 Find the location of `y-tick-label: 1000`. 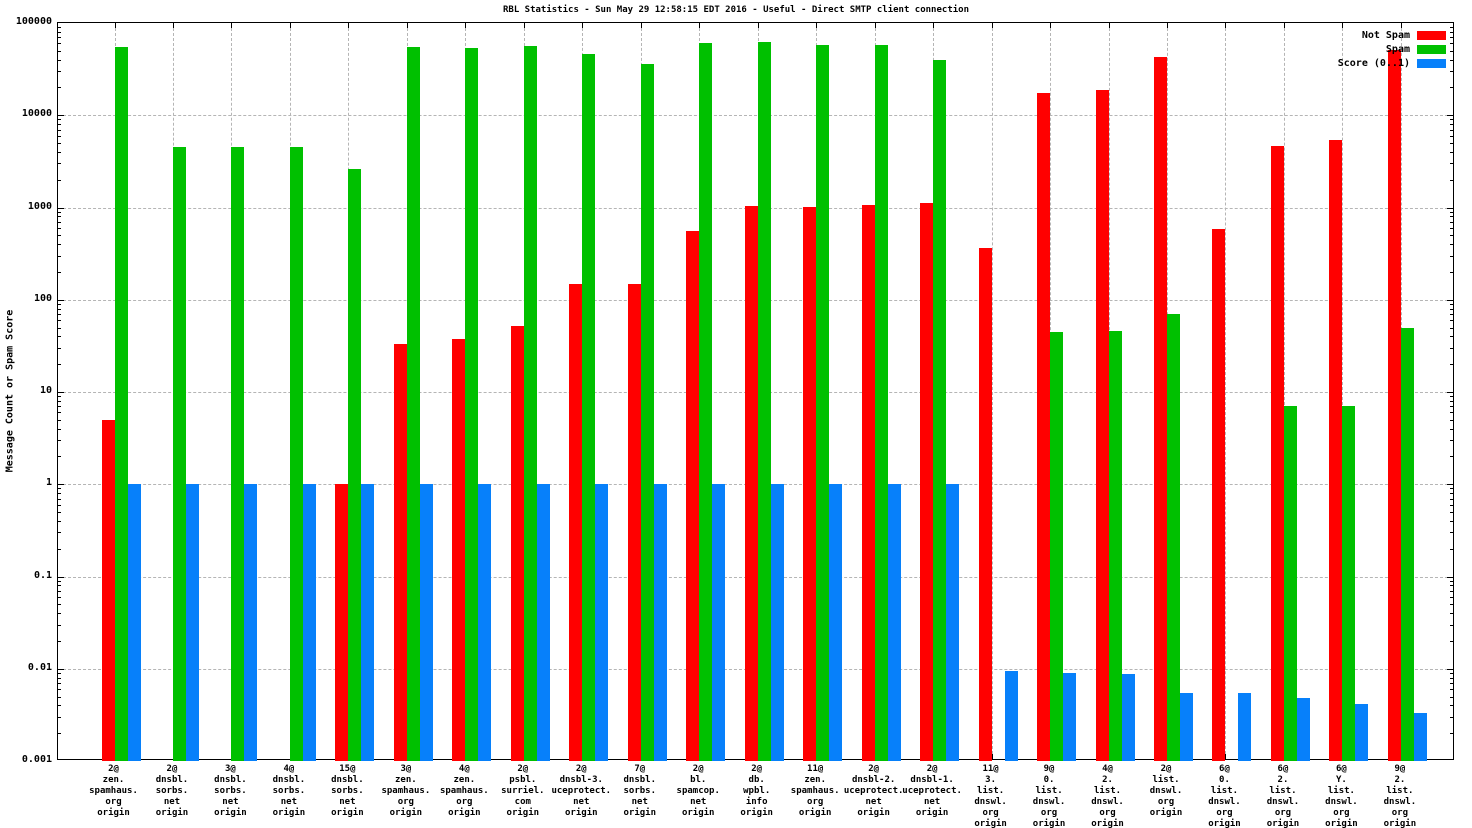

y-tick-label: 1000 is located at coordinates (39, 206).